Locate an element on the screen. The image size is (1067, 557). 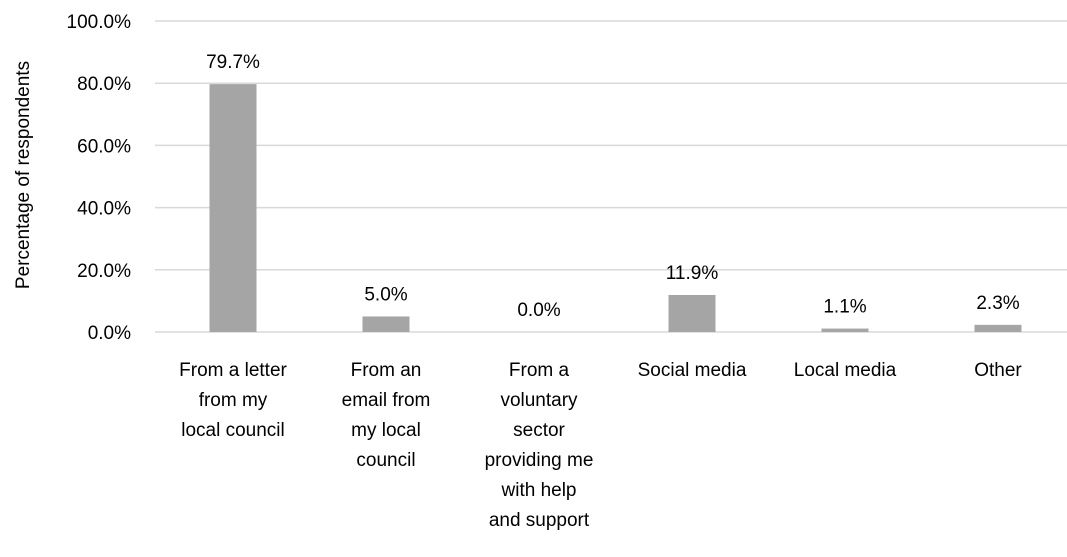
category-label: and support is located at coordinates (539, 520).